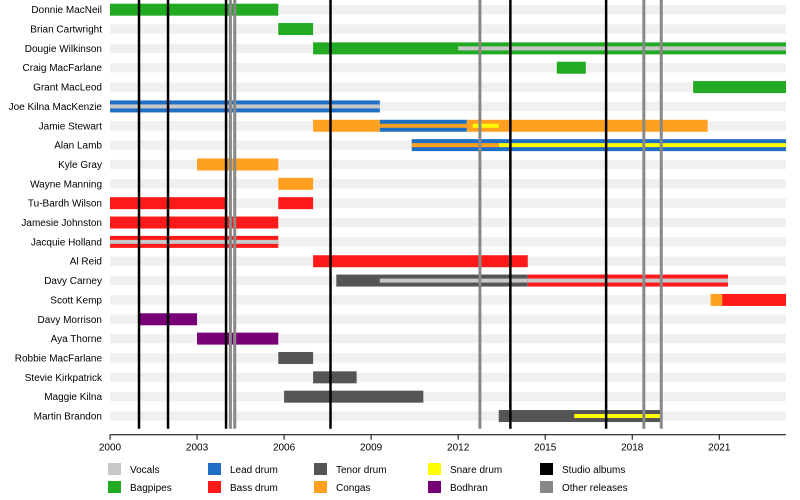  I want to click on x-tick-label: 2009, so click(371, 448).